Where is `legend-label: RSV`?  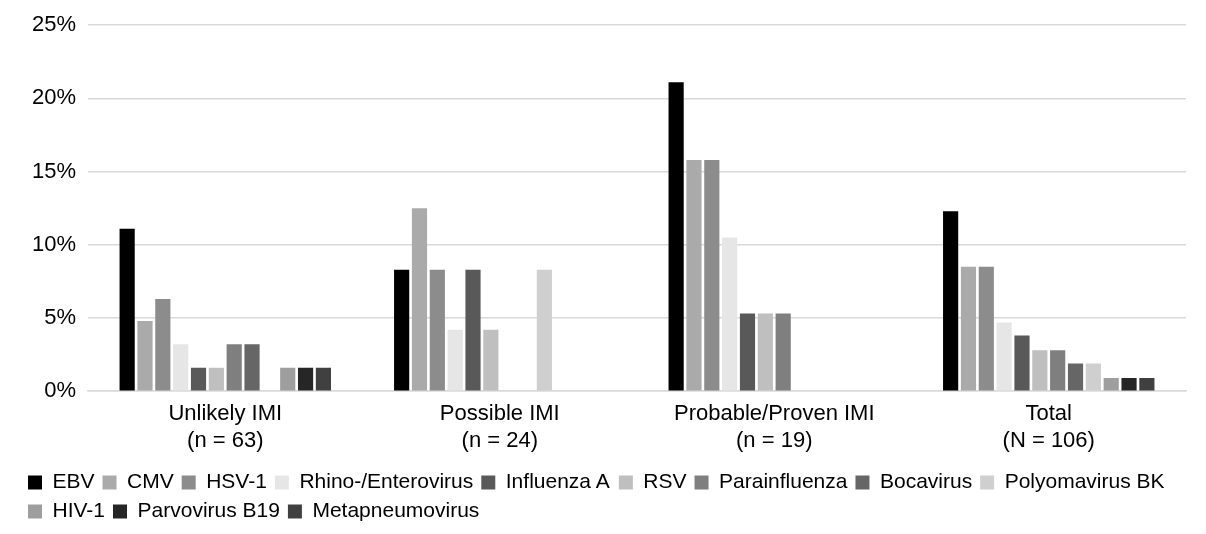
legend-label: RSV is located at coordinates (665, 481).